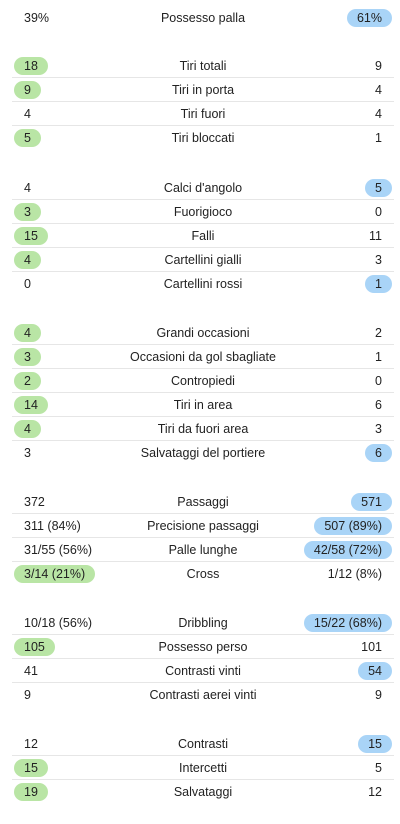  What do you see at coordinates (353, 526) in the screenshot?
I see `away-value: 507 (89%)` at bounding box center [353, 526].